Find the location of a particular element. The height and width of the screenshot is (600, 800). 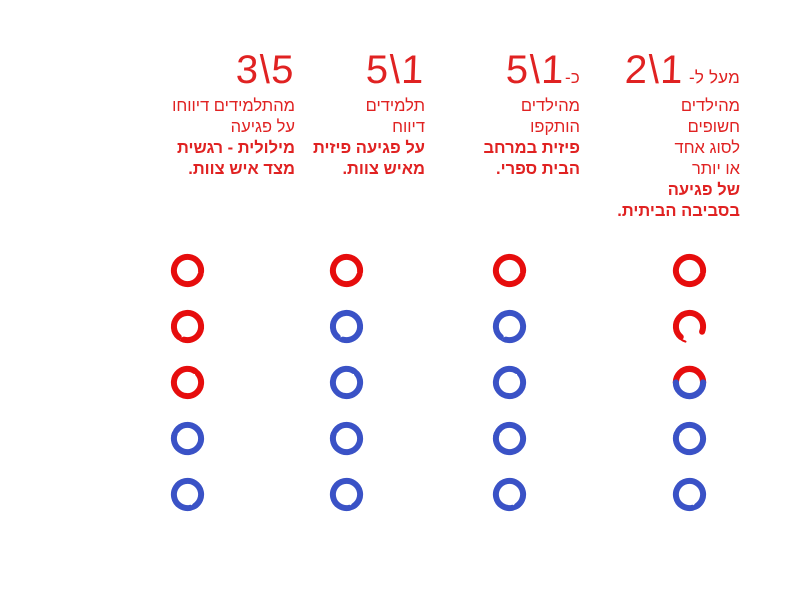

stat-description: תלמידים דיווח על פגיעה פיזית מאיש צוות. is located at coordinates (340, 138).